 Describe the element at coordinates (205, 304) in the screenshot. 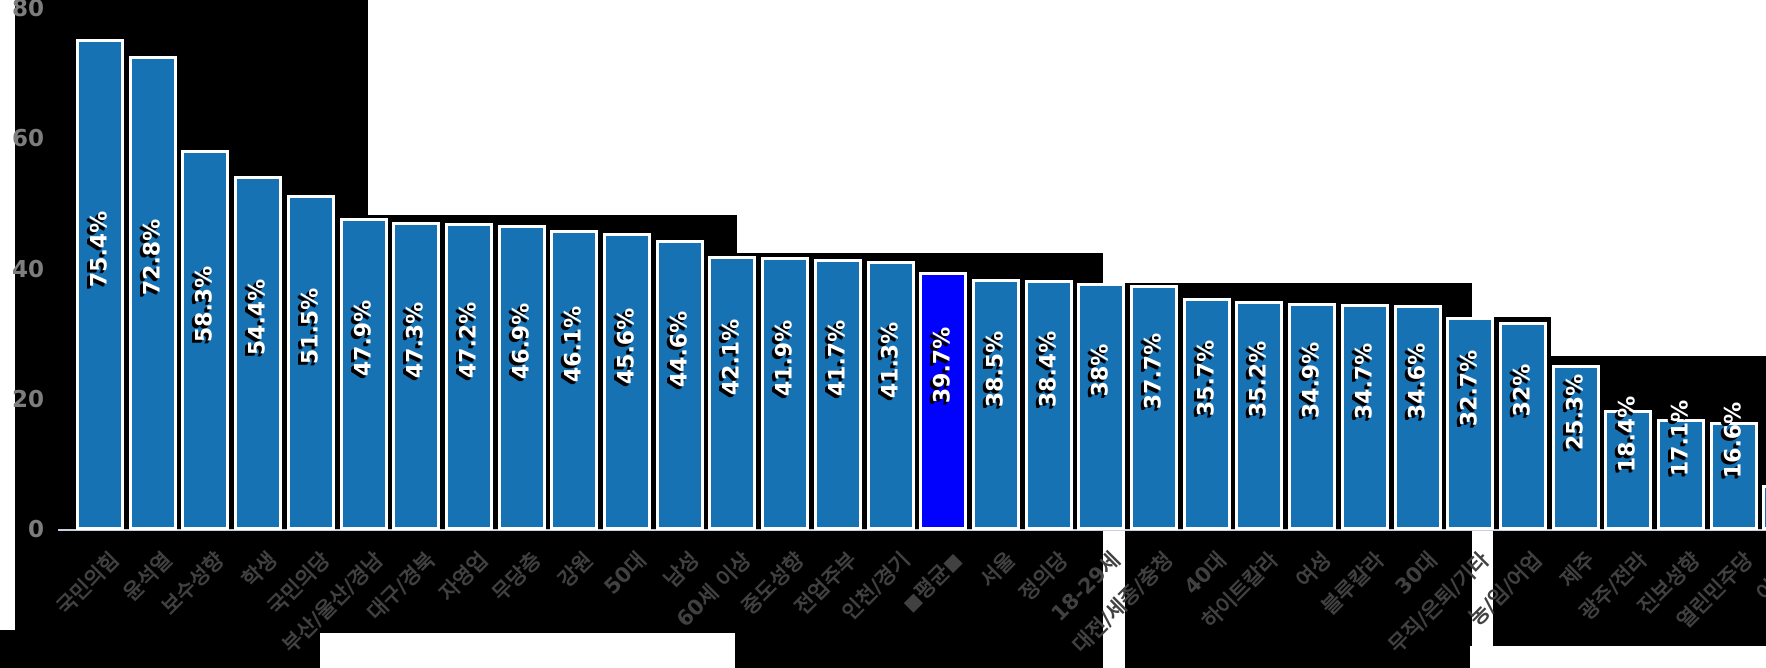

I see `bar-value-label: 58.3%` at that location.